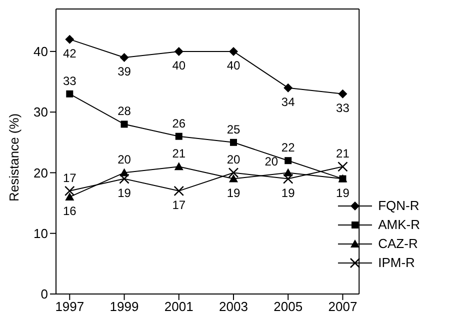  I want to click on y-tick-label: 20, so click(41, 172).